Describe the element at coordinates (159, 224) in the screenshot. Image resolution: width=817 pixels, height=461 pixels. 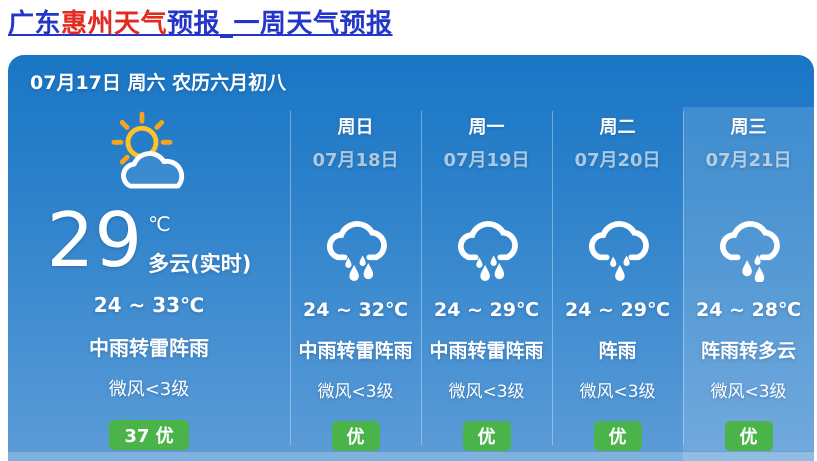
I see `current-temp-unit: ℃` at that location.